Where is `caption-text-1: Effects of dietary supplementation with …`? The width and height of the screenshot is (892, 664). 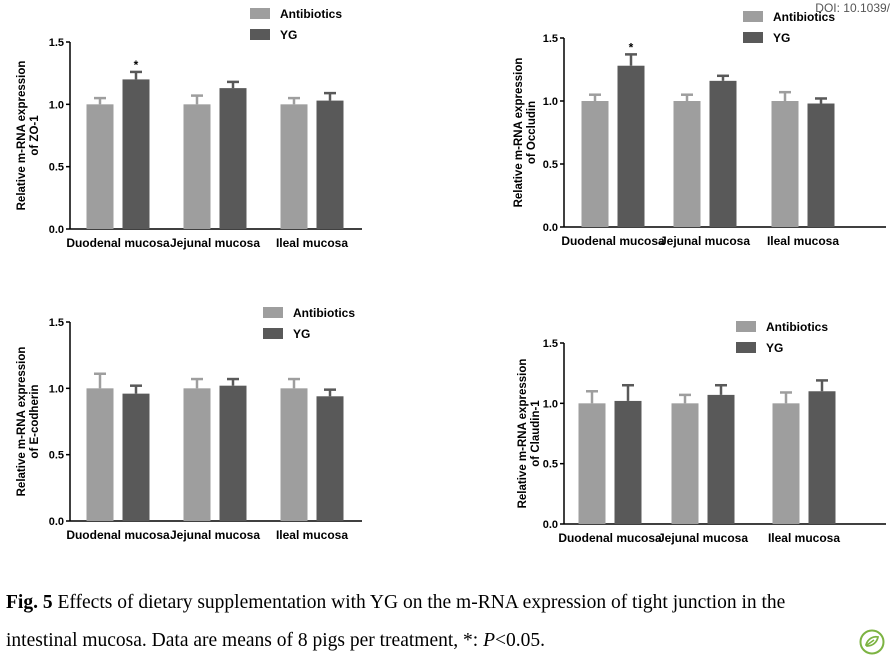
caption-text-1: Effects of dietary supplementation with … is located at coordinates (419, 602).